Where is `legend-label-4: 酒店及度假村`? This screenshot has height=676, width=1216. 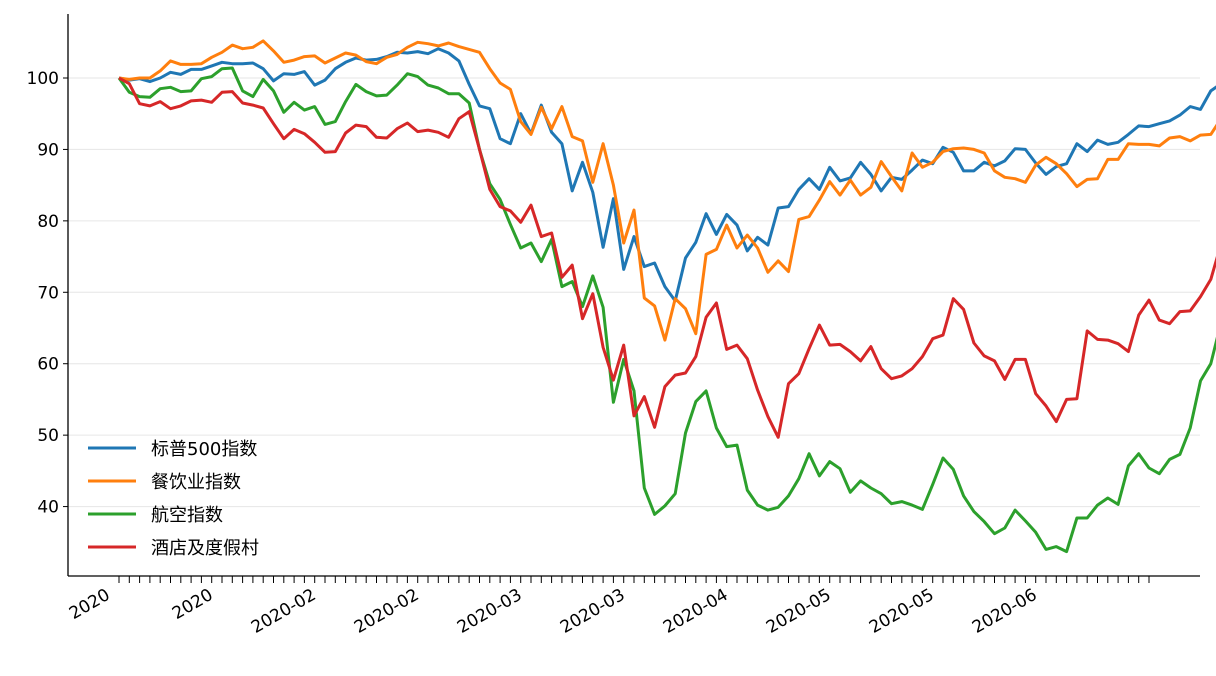
legend-label-4: 酒店及度假村 is located at coordinates (205, 548).